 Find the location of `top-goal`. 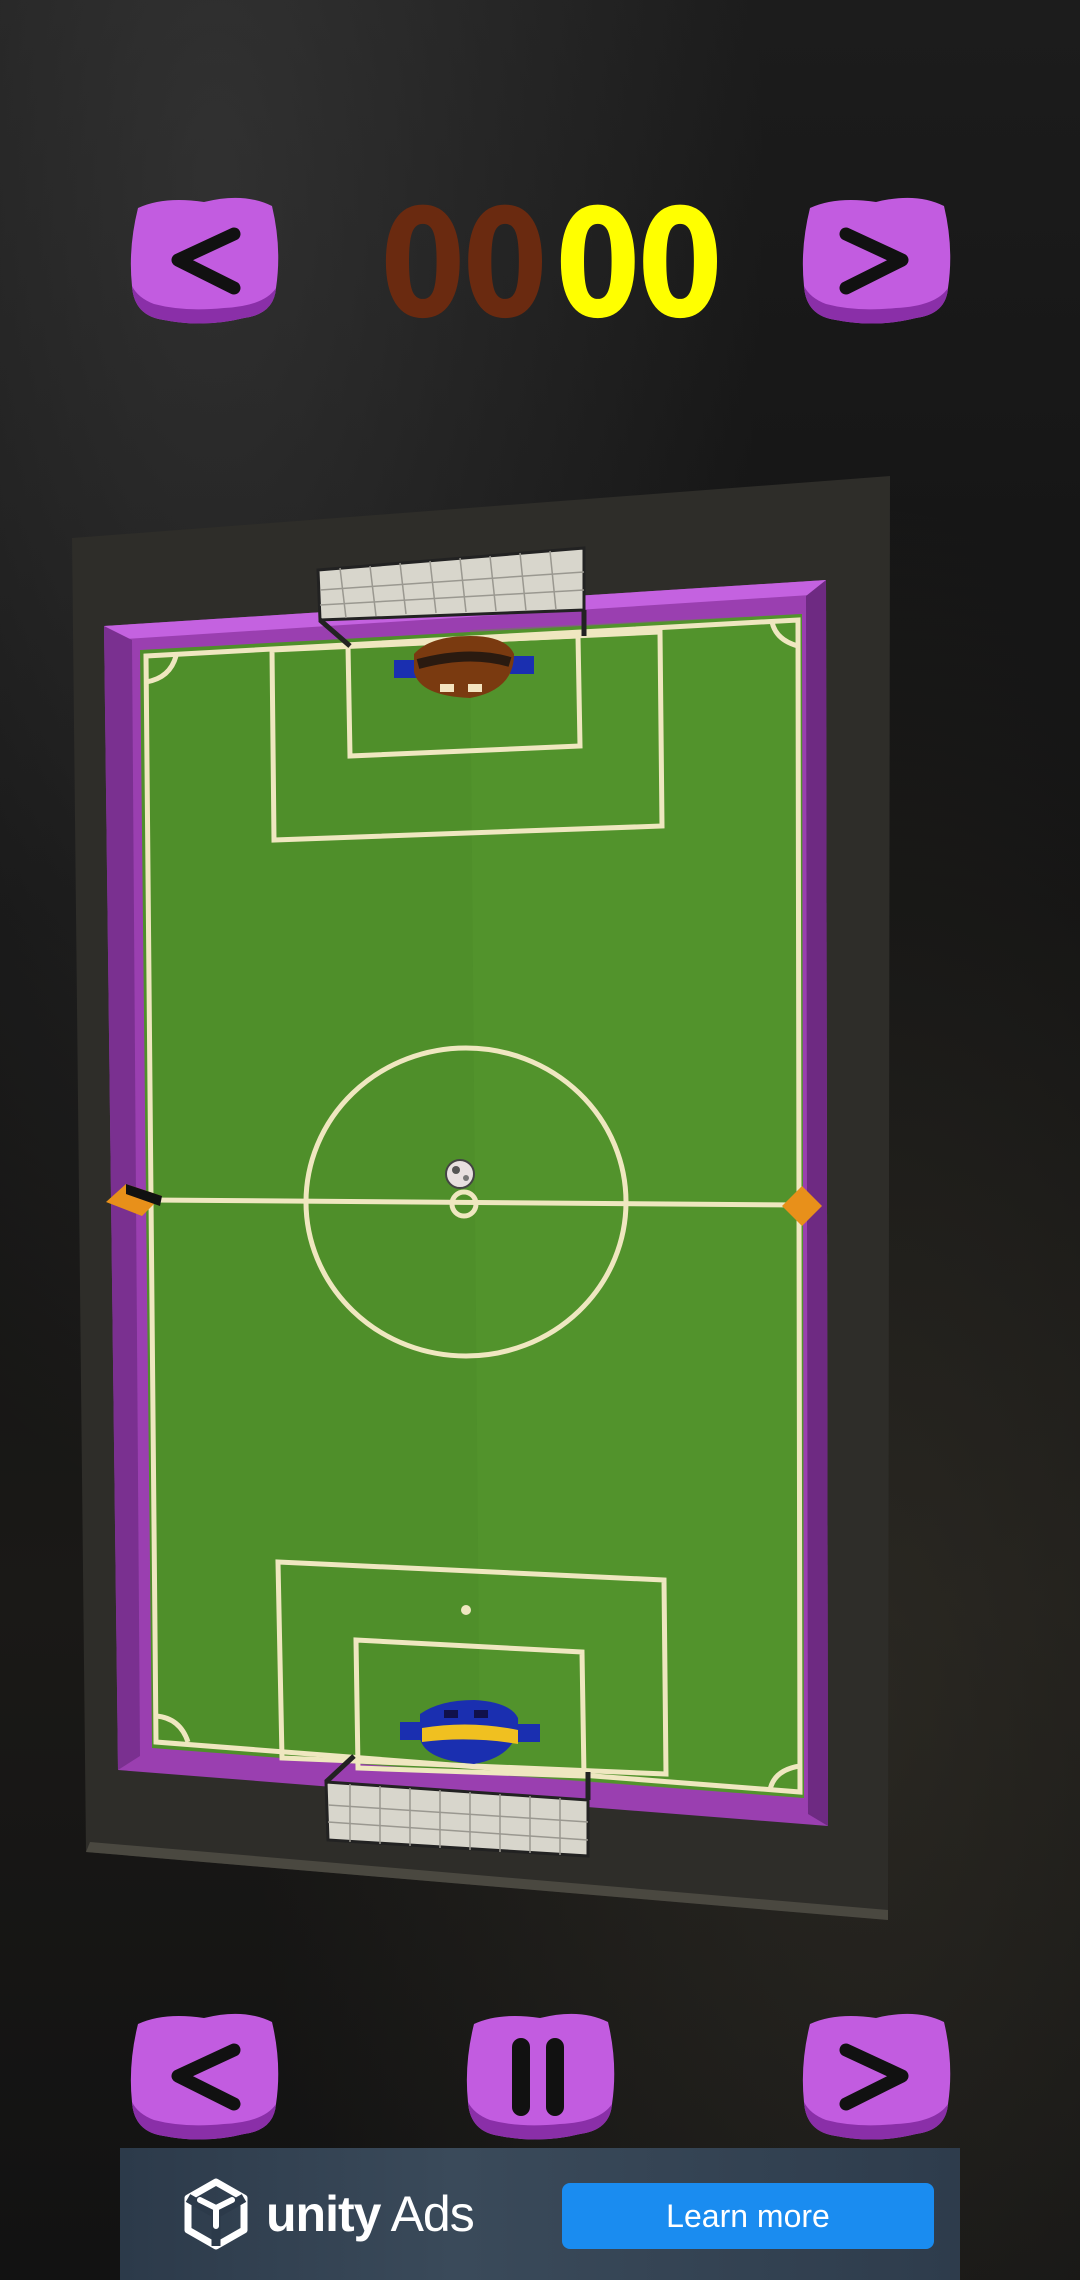

top-goal is located at coordinates (451, 597).